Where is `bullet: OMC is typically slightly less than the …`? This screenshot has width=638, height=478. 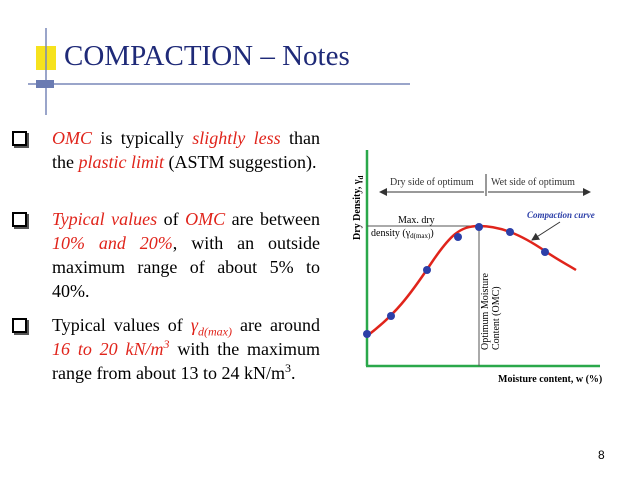
bullet: OMC is typically slightly less than the … is located at coordinates (166, 150).